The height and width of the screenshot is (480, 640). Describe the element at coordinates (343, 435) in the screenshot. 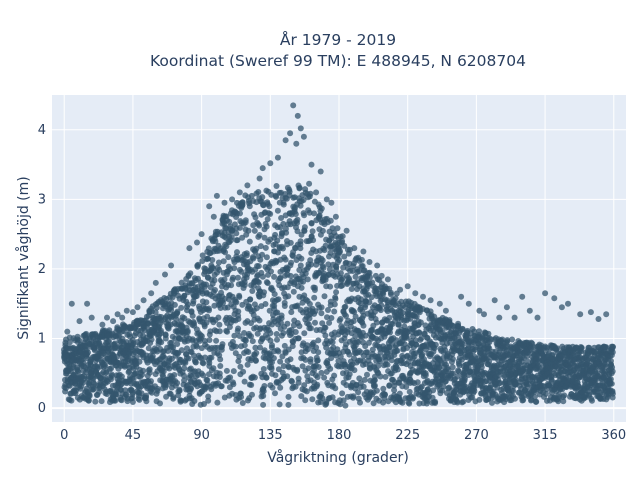

I see `x-tick-labels: 0 45 90 135 180 225 270 315 360` at that location.